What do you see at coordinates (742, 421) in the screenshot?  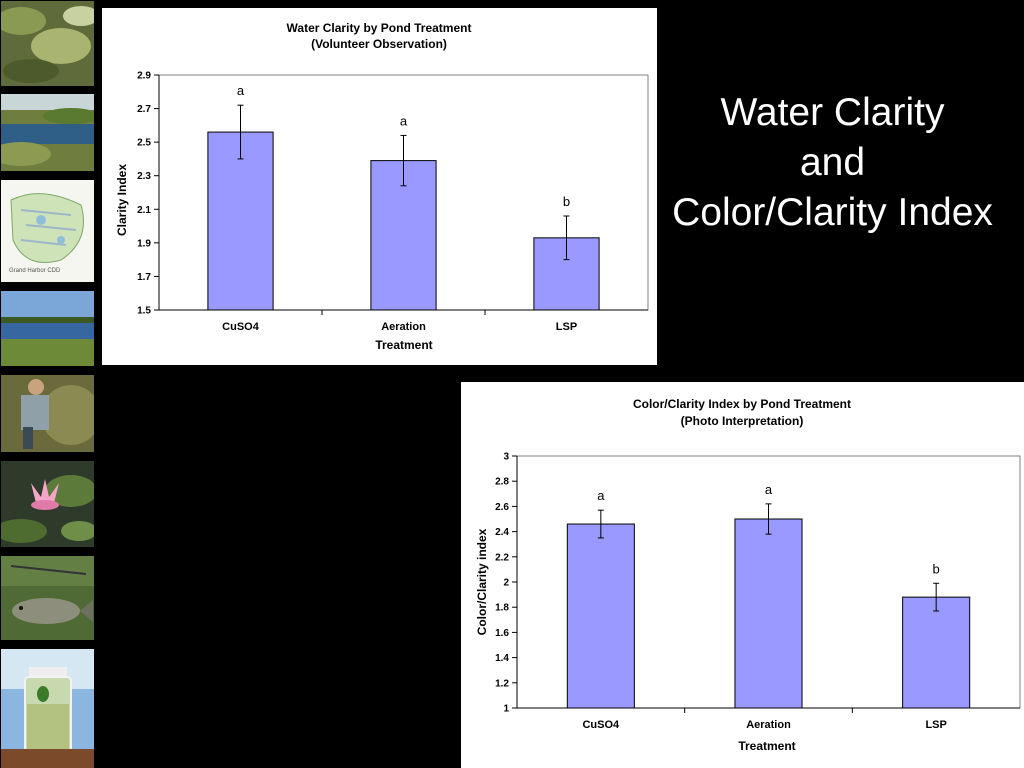 I see `chart-subtitle: (Photo Interpretation)` at bounding box center [742, 421].